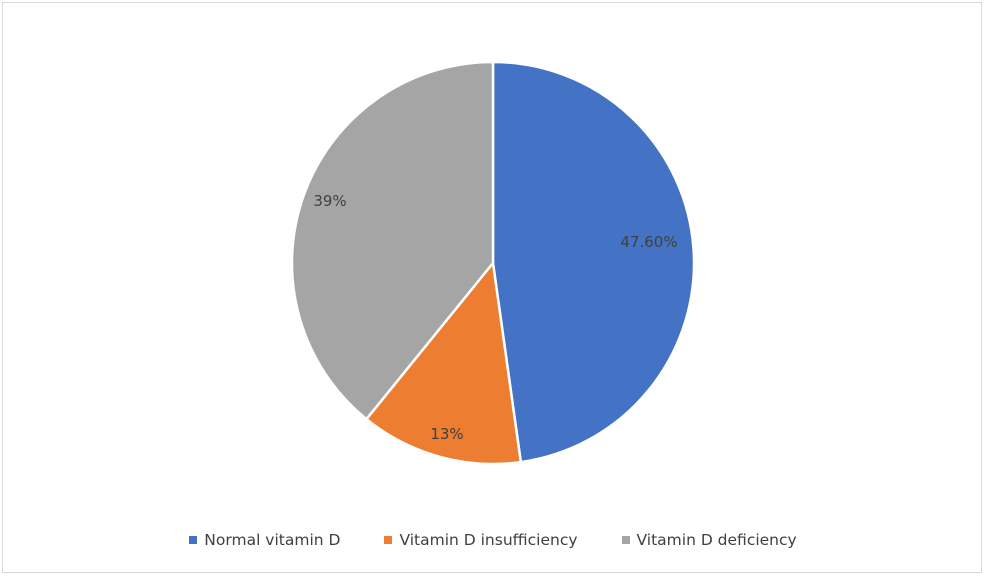 The height and width of the screenshot is (577, 986). I want to click on data-label-normal: 47.60%, so click(649, 242).